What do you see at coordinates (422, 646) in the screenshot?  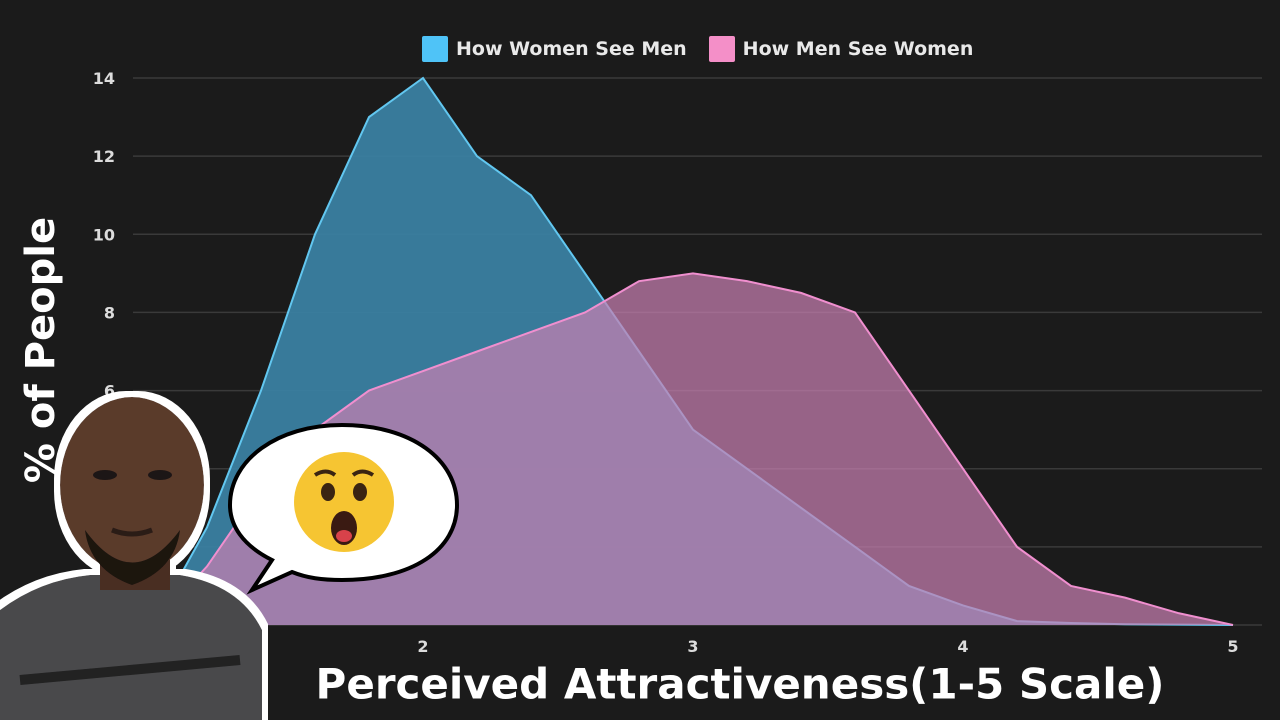 I see `x-tick-label: 2` at bounding box center [422, 646].